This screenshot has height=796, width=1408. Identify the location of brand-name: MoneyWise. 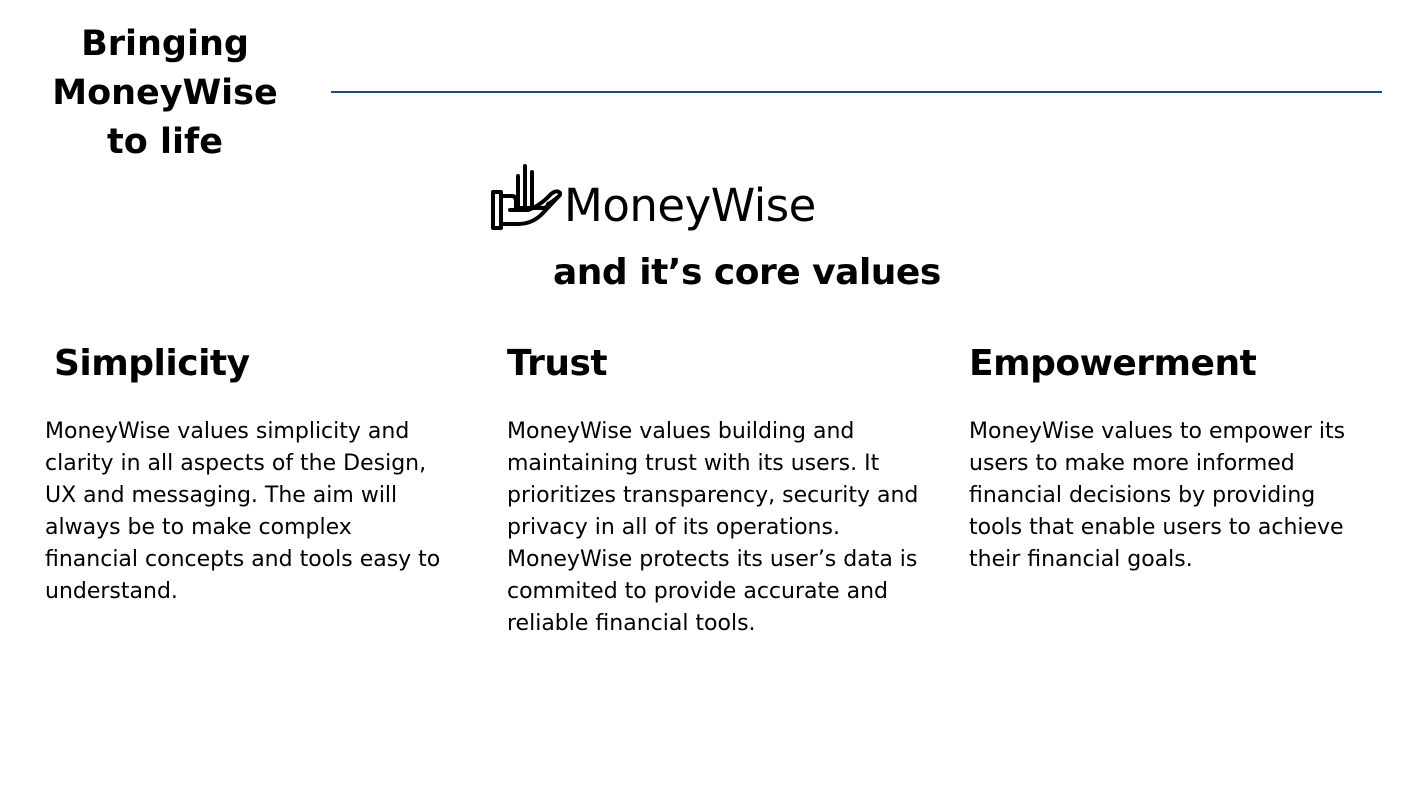
(690, 205).